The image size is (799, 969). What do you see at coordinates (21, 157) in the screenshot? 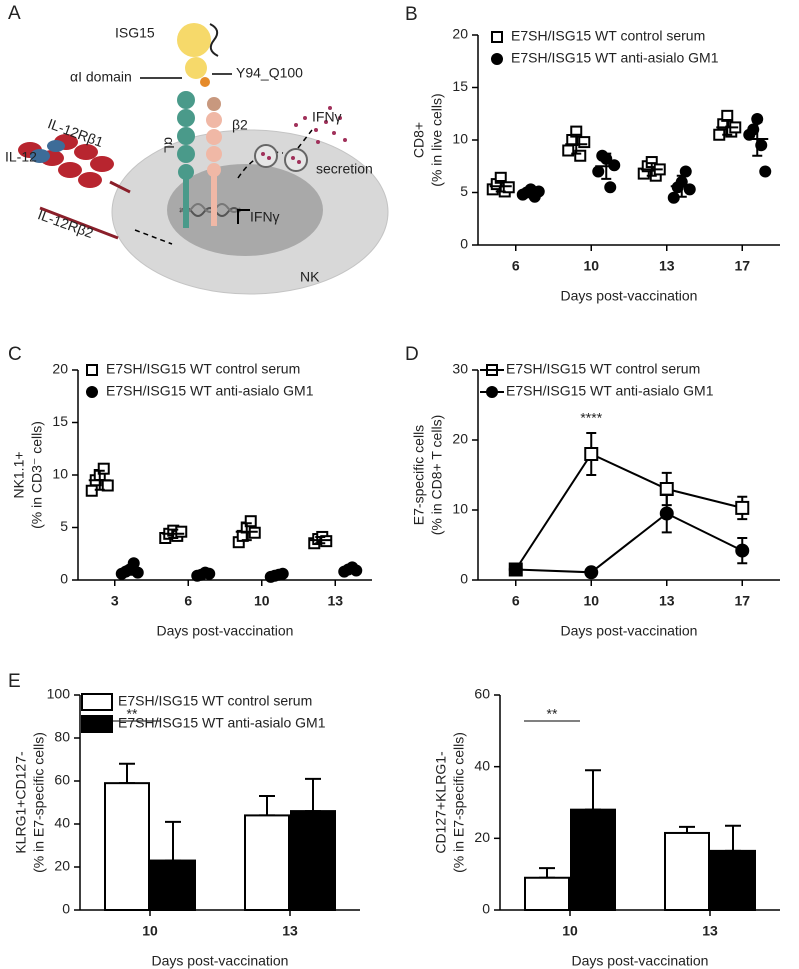
I see `diagram-label: IL-12` at bounding box center [21, 157].